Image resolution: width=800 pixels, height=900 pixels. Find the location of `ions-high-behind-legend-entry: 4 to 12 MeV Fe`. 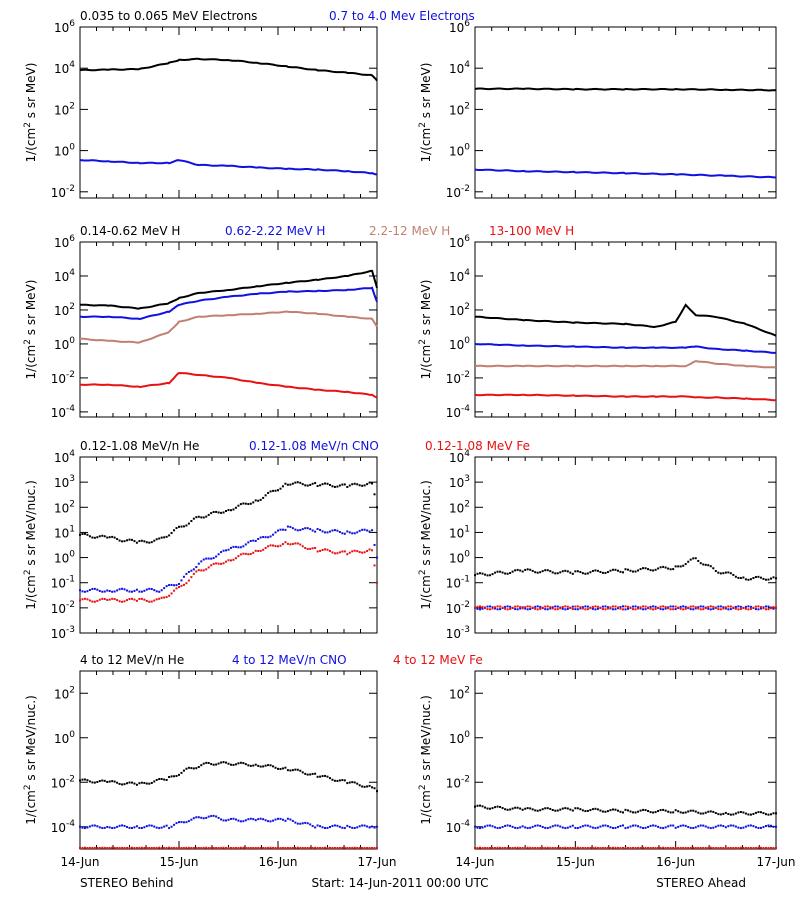

ions-high-behind-legend-entry: 4 to 12 MeV Fe is located at coordinates (438, 660).